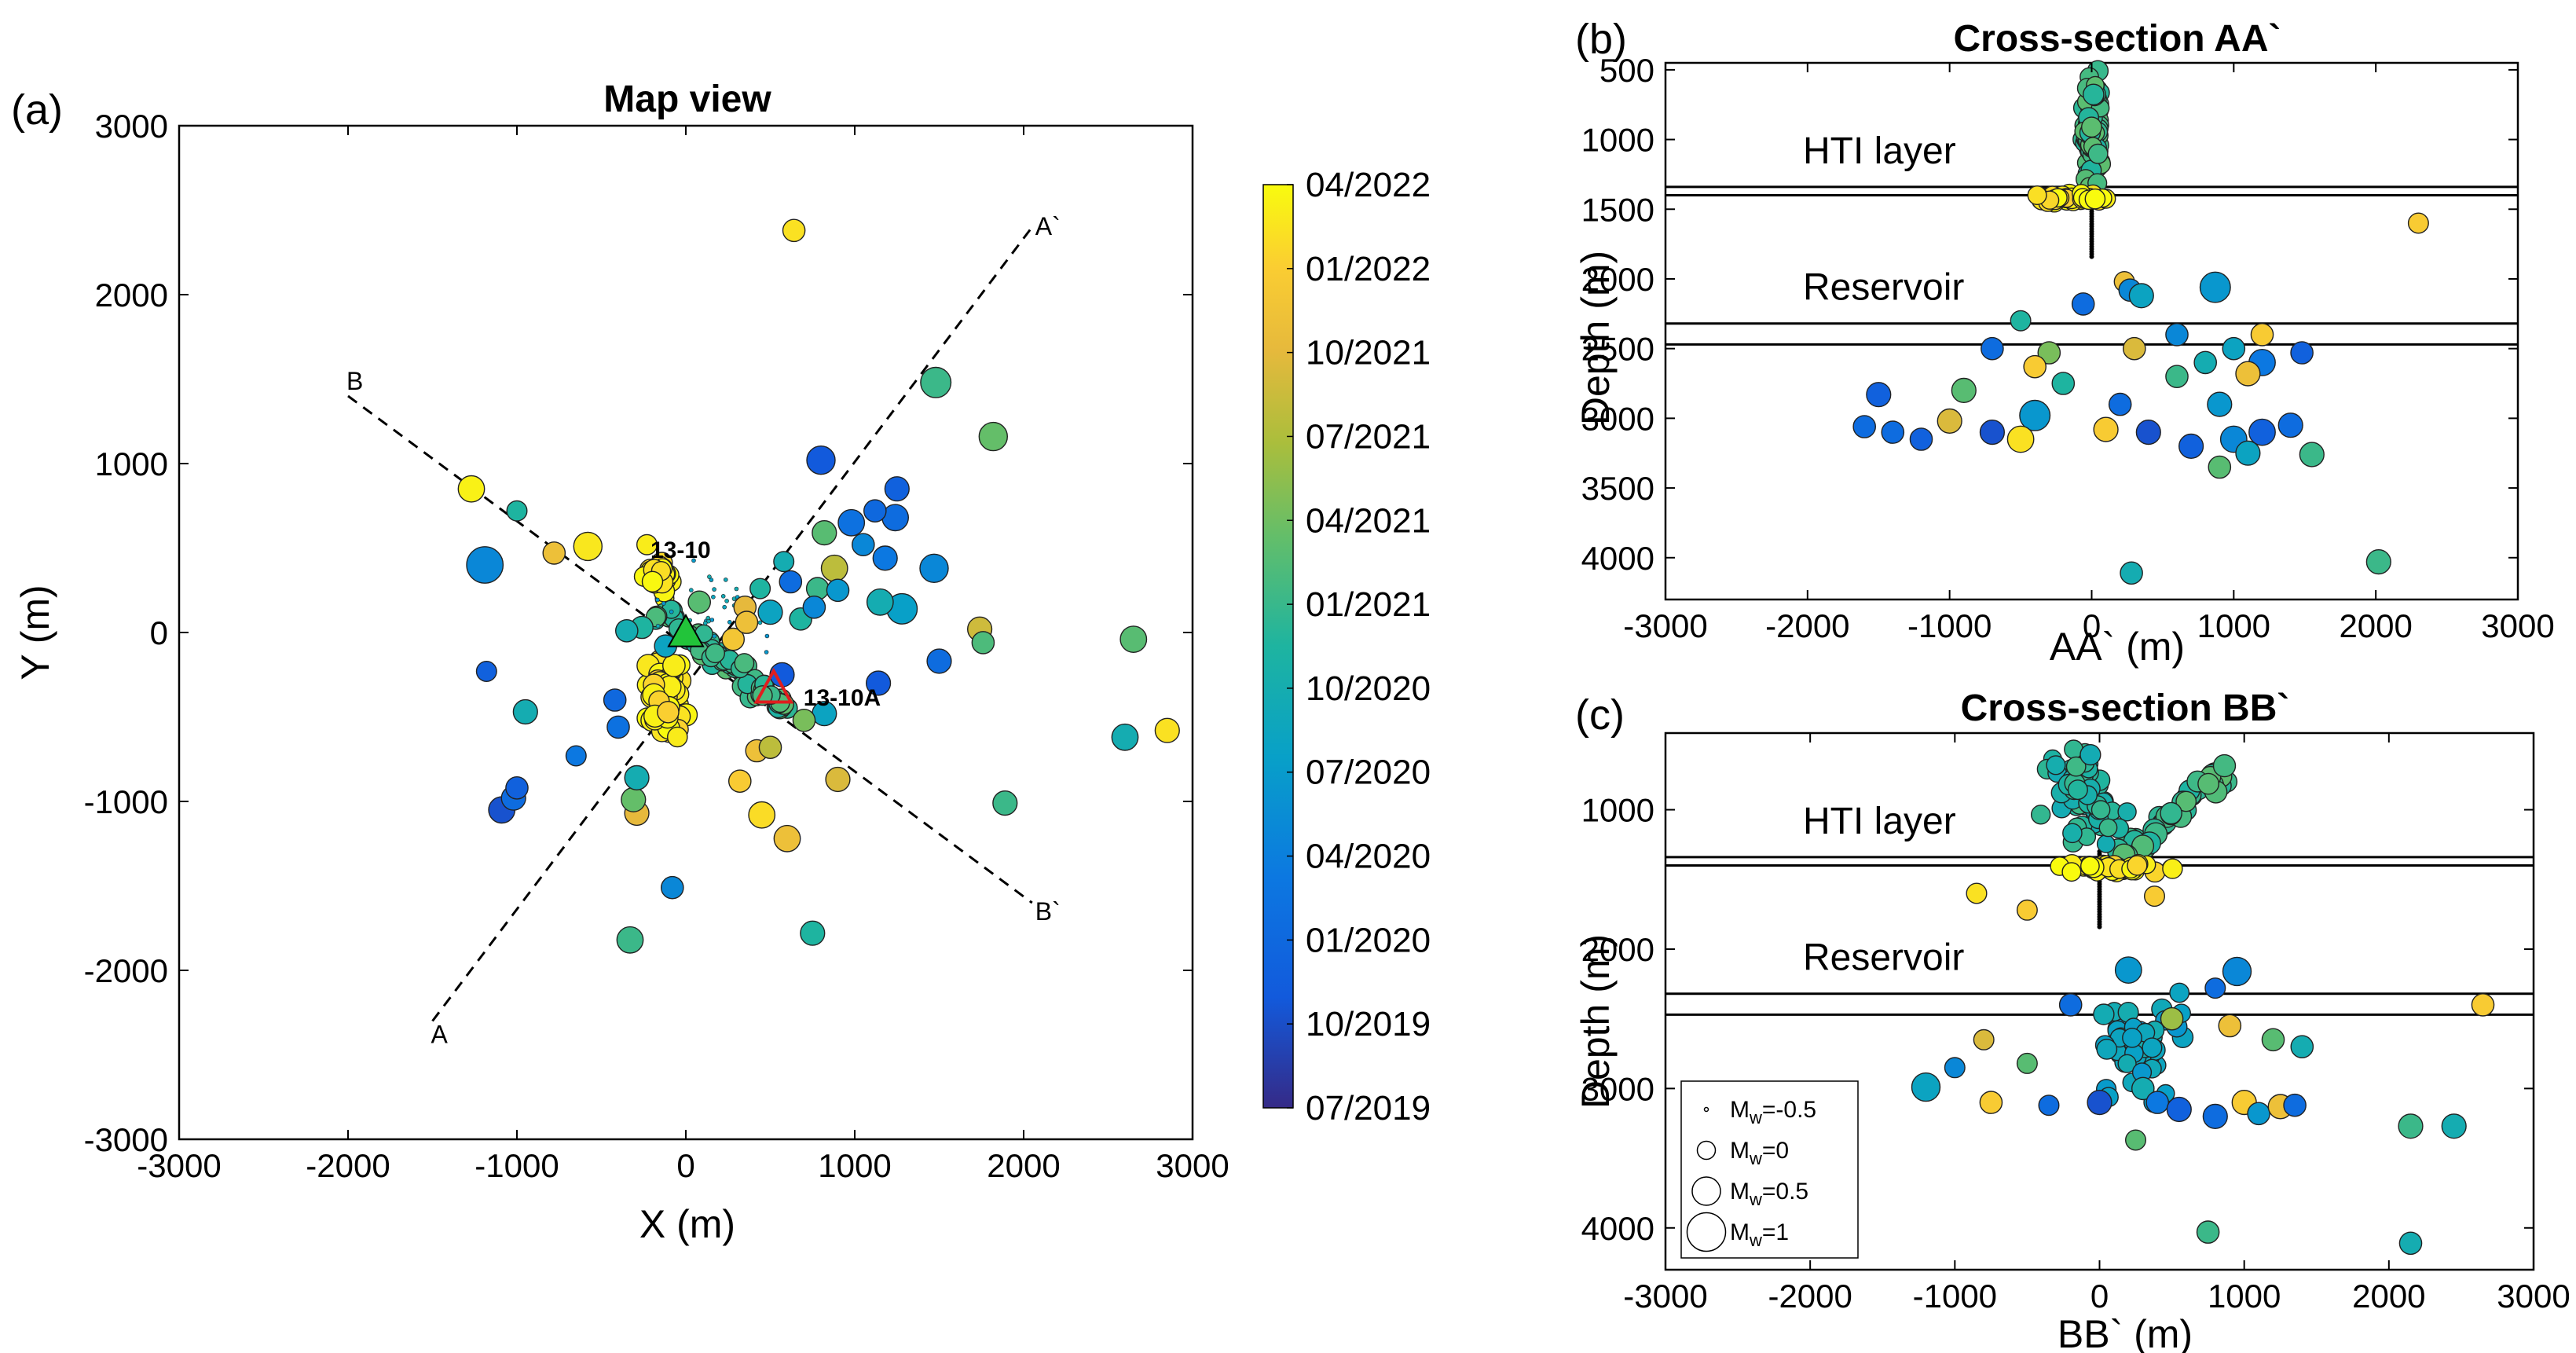  I want to click on panel-a-ytick-label: 2000, so click(131, 295).